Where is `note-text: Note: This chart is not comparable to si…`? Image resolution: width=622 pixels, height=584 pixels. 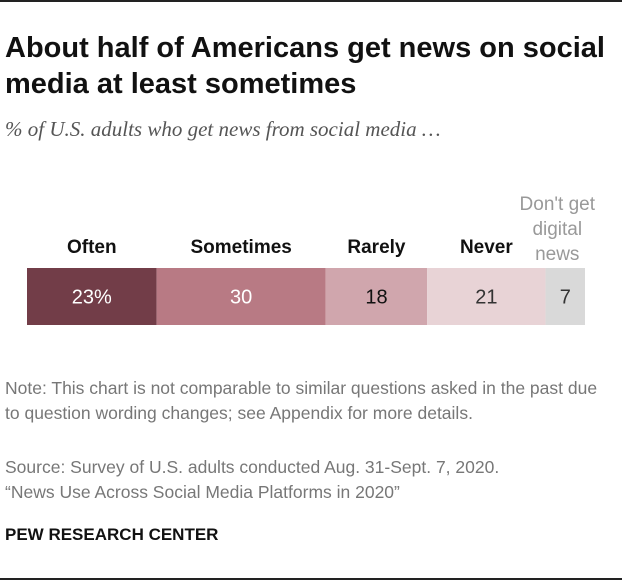 note-text: Note: This chart is not comparable to si… is located at coordinates (301, 400).